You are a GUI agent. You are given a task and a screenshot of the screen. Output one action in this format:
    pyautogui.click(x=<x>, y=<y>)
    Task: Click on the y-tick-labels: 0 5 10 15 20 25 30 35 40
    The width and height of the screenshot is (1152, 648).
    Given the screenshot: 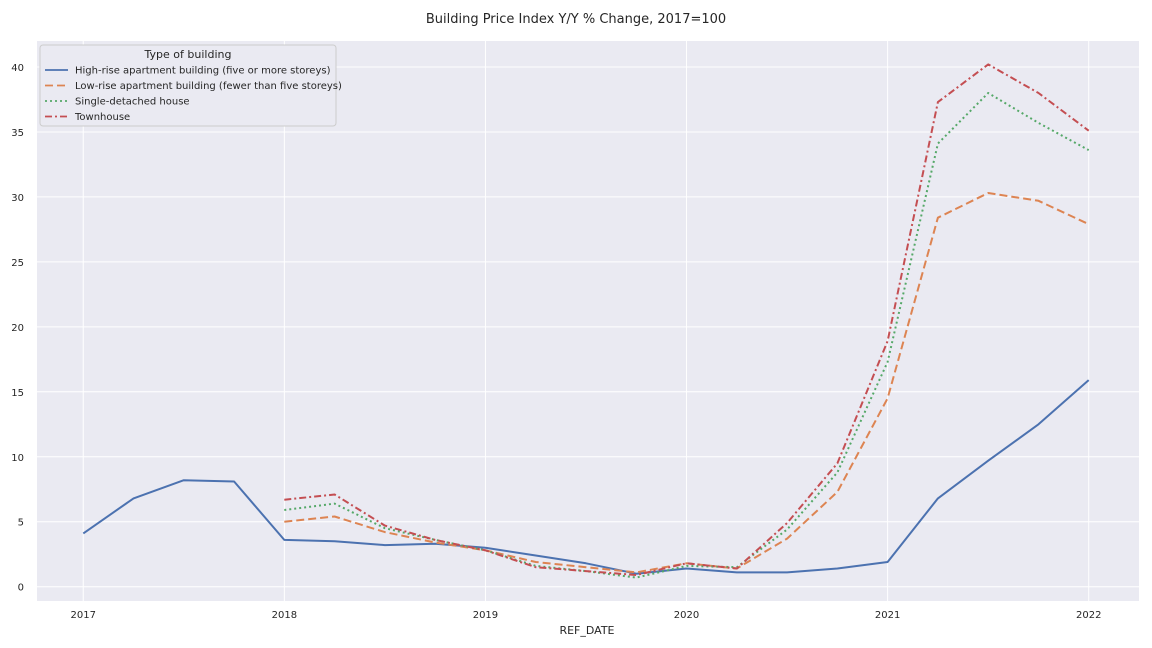 What is the action you would take?
    pyautogui.click(x=17, y=328)
    